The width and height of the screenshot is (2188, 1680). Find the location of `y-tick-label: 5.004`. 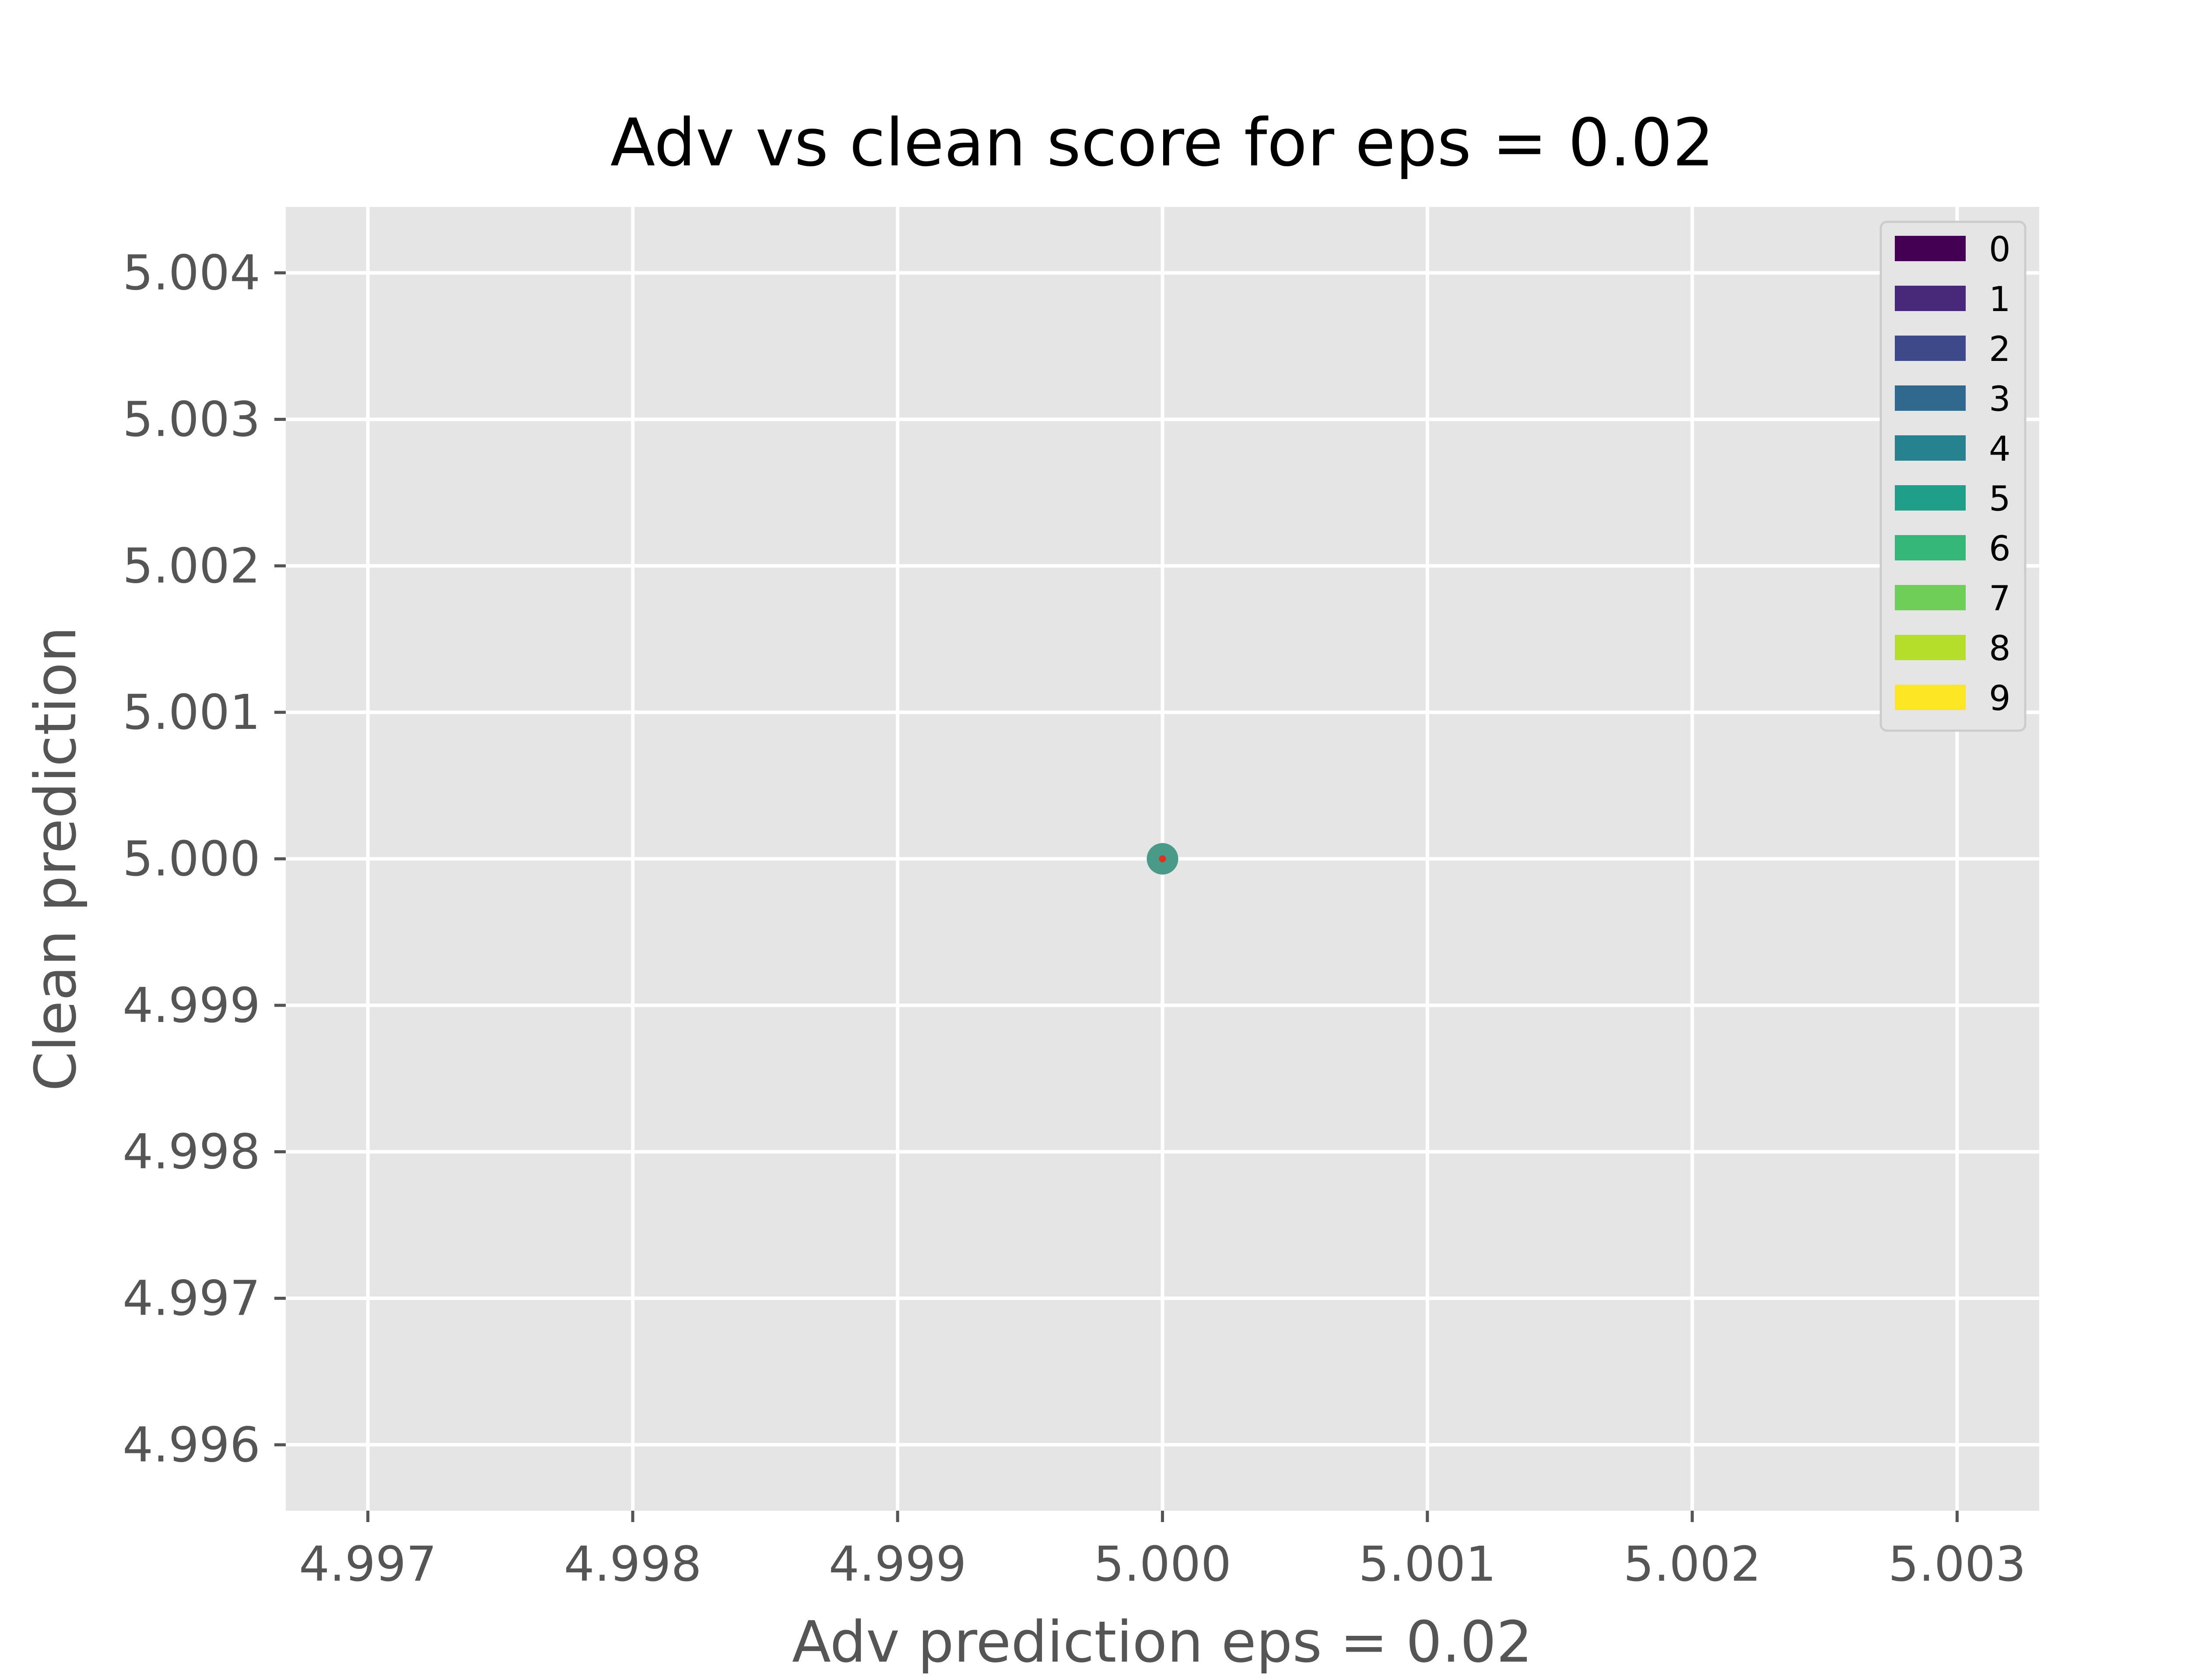

y-tick-label: 5.004 is located at coordinates (192, 273).